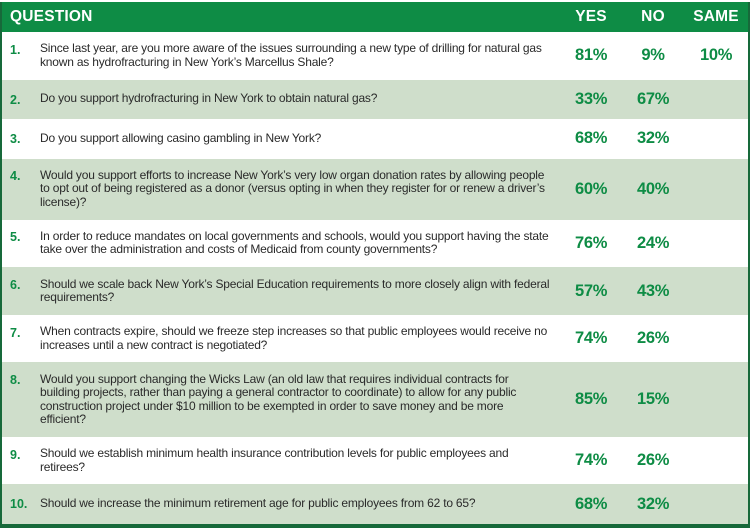  What do you see at coordinates (19, 504) in the screenshot?
I see `question-number: 10.` at bounding box center [19, 504].